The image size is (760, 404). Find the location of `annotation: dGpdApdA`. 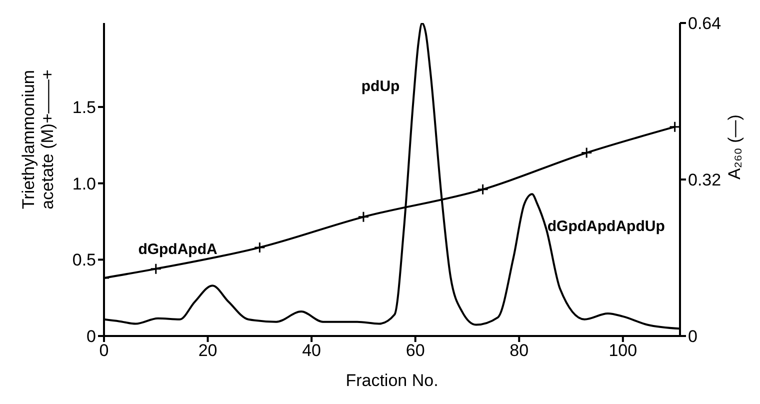

annotation: dGpdApdA is located at coordinates (178, 249).